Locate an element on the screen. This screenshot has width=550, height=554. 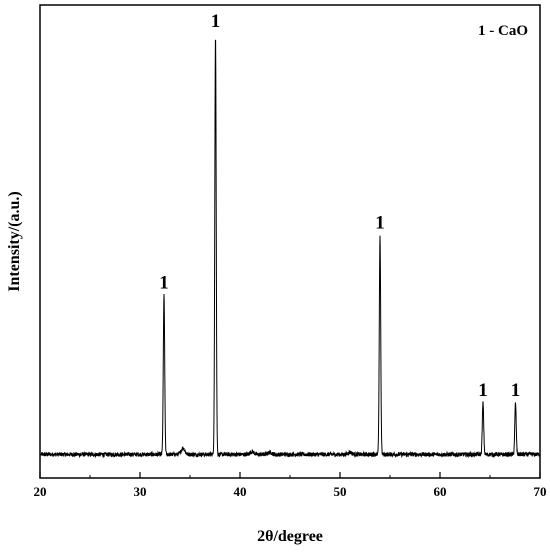
x-tick-label: 40 is located at coordinates (240, 491).